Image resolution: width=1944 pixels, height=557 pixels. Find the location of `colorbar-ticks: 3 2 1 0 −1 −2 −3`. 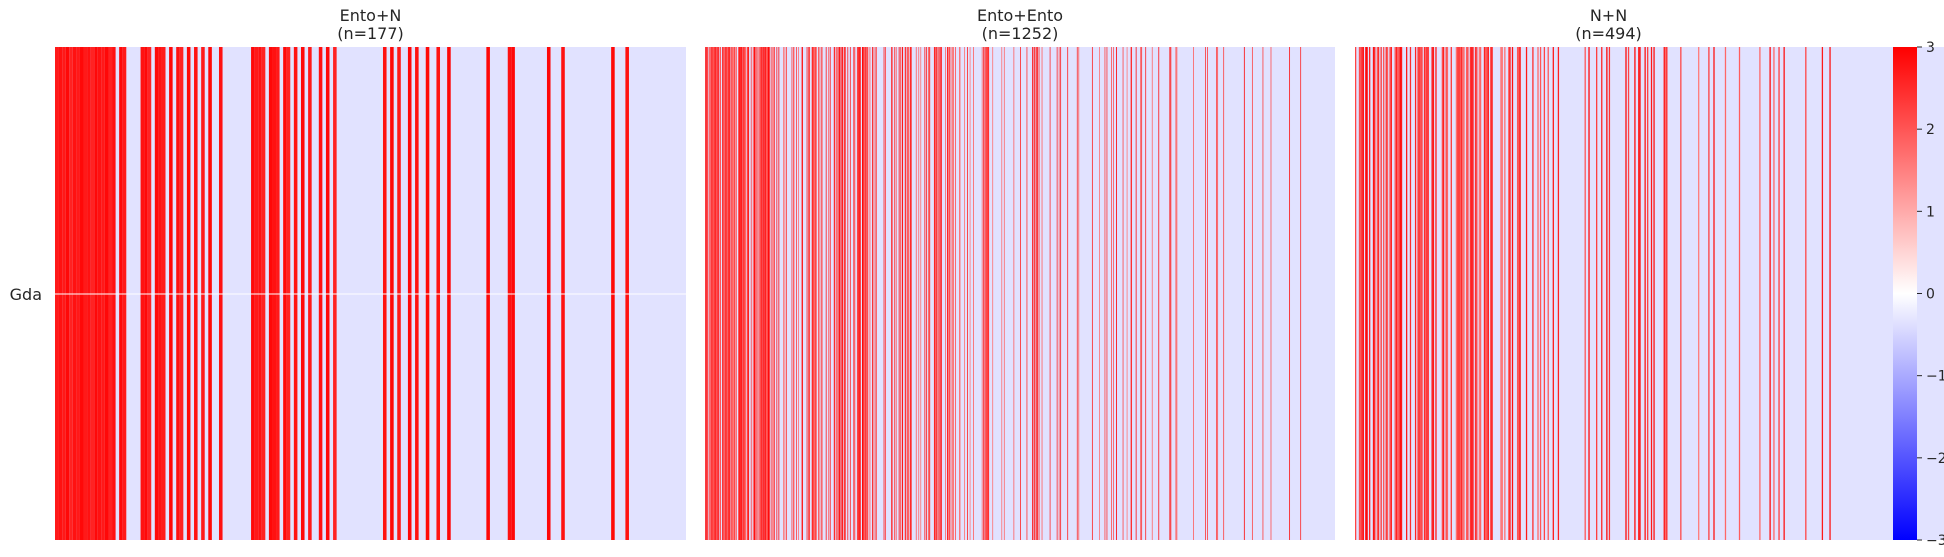

colorbar-ticks: 3 2 1 0 −1 −2 −3 is located at coordinates (1930, 294).